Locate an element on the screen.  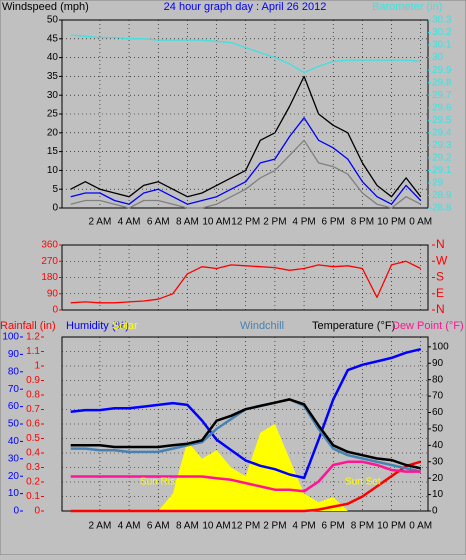
y-tick-label: 29.1 is located at coordinates (442, 170).